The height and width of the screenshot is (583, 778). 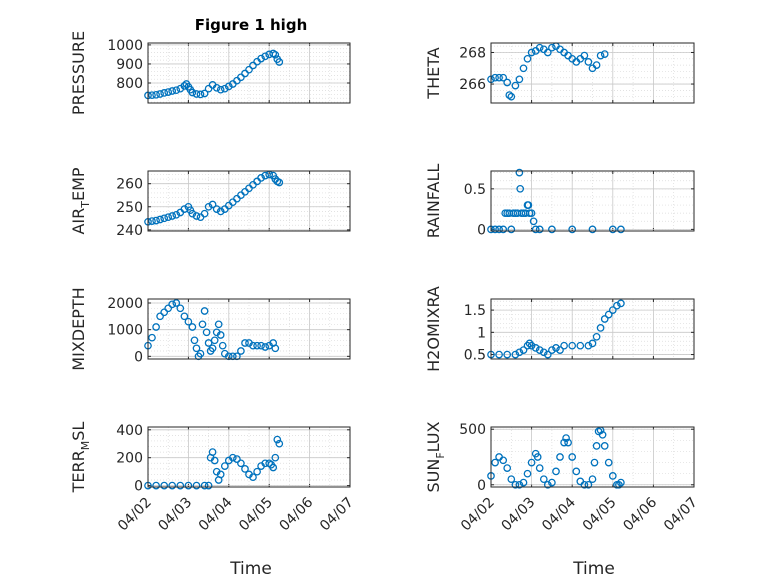 I want to click on y-axis-label: TERRMSL, so click(x=80, y=458).